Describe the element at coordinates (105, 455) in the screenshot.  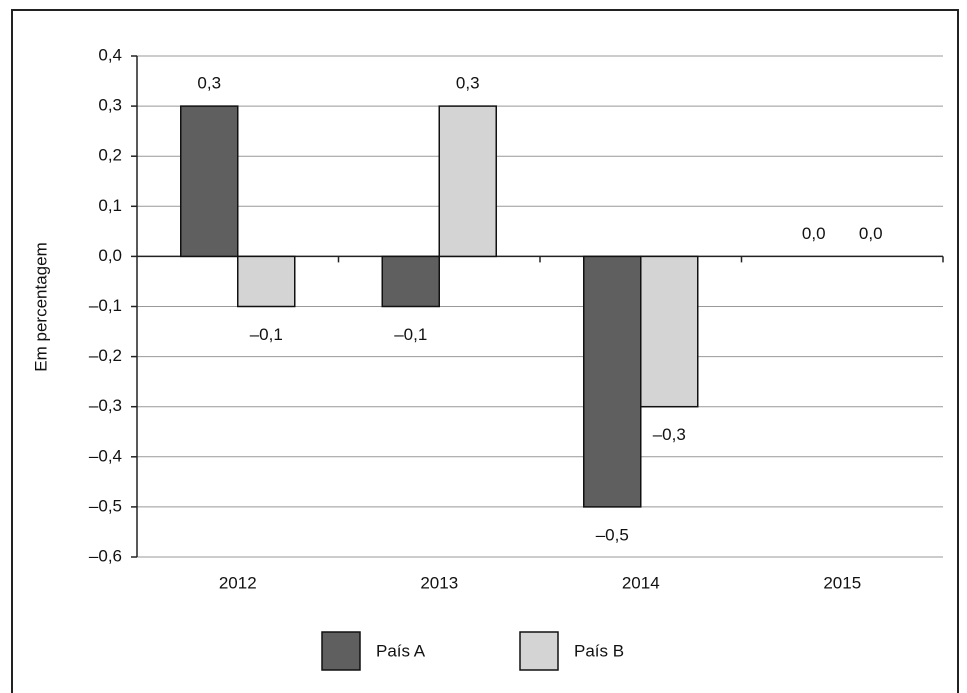
I see `y-tick-label: –0,4` at that location.